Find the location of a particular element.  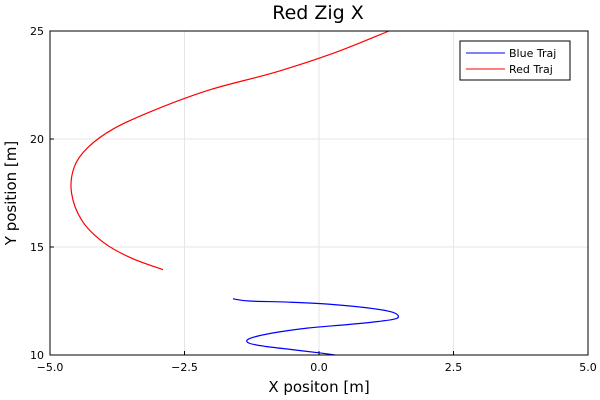

x-tick-label: 2.5 is located at coordinates (454, 367).